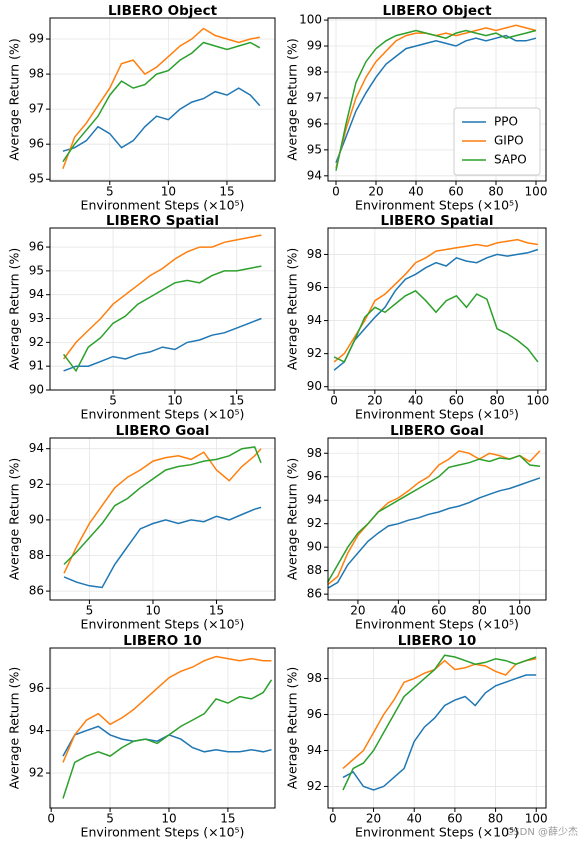 The image size is (582, 844). What do you see at coordinates (314, 97) in the screenshot?
I see `y-tick-label: 97` at bounding box center [314, 97].